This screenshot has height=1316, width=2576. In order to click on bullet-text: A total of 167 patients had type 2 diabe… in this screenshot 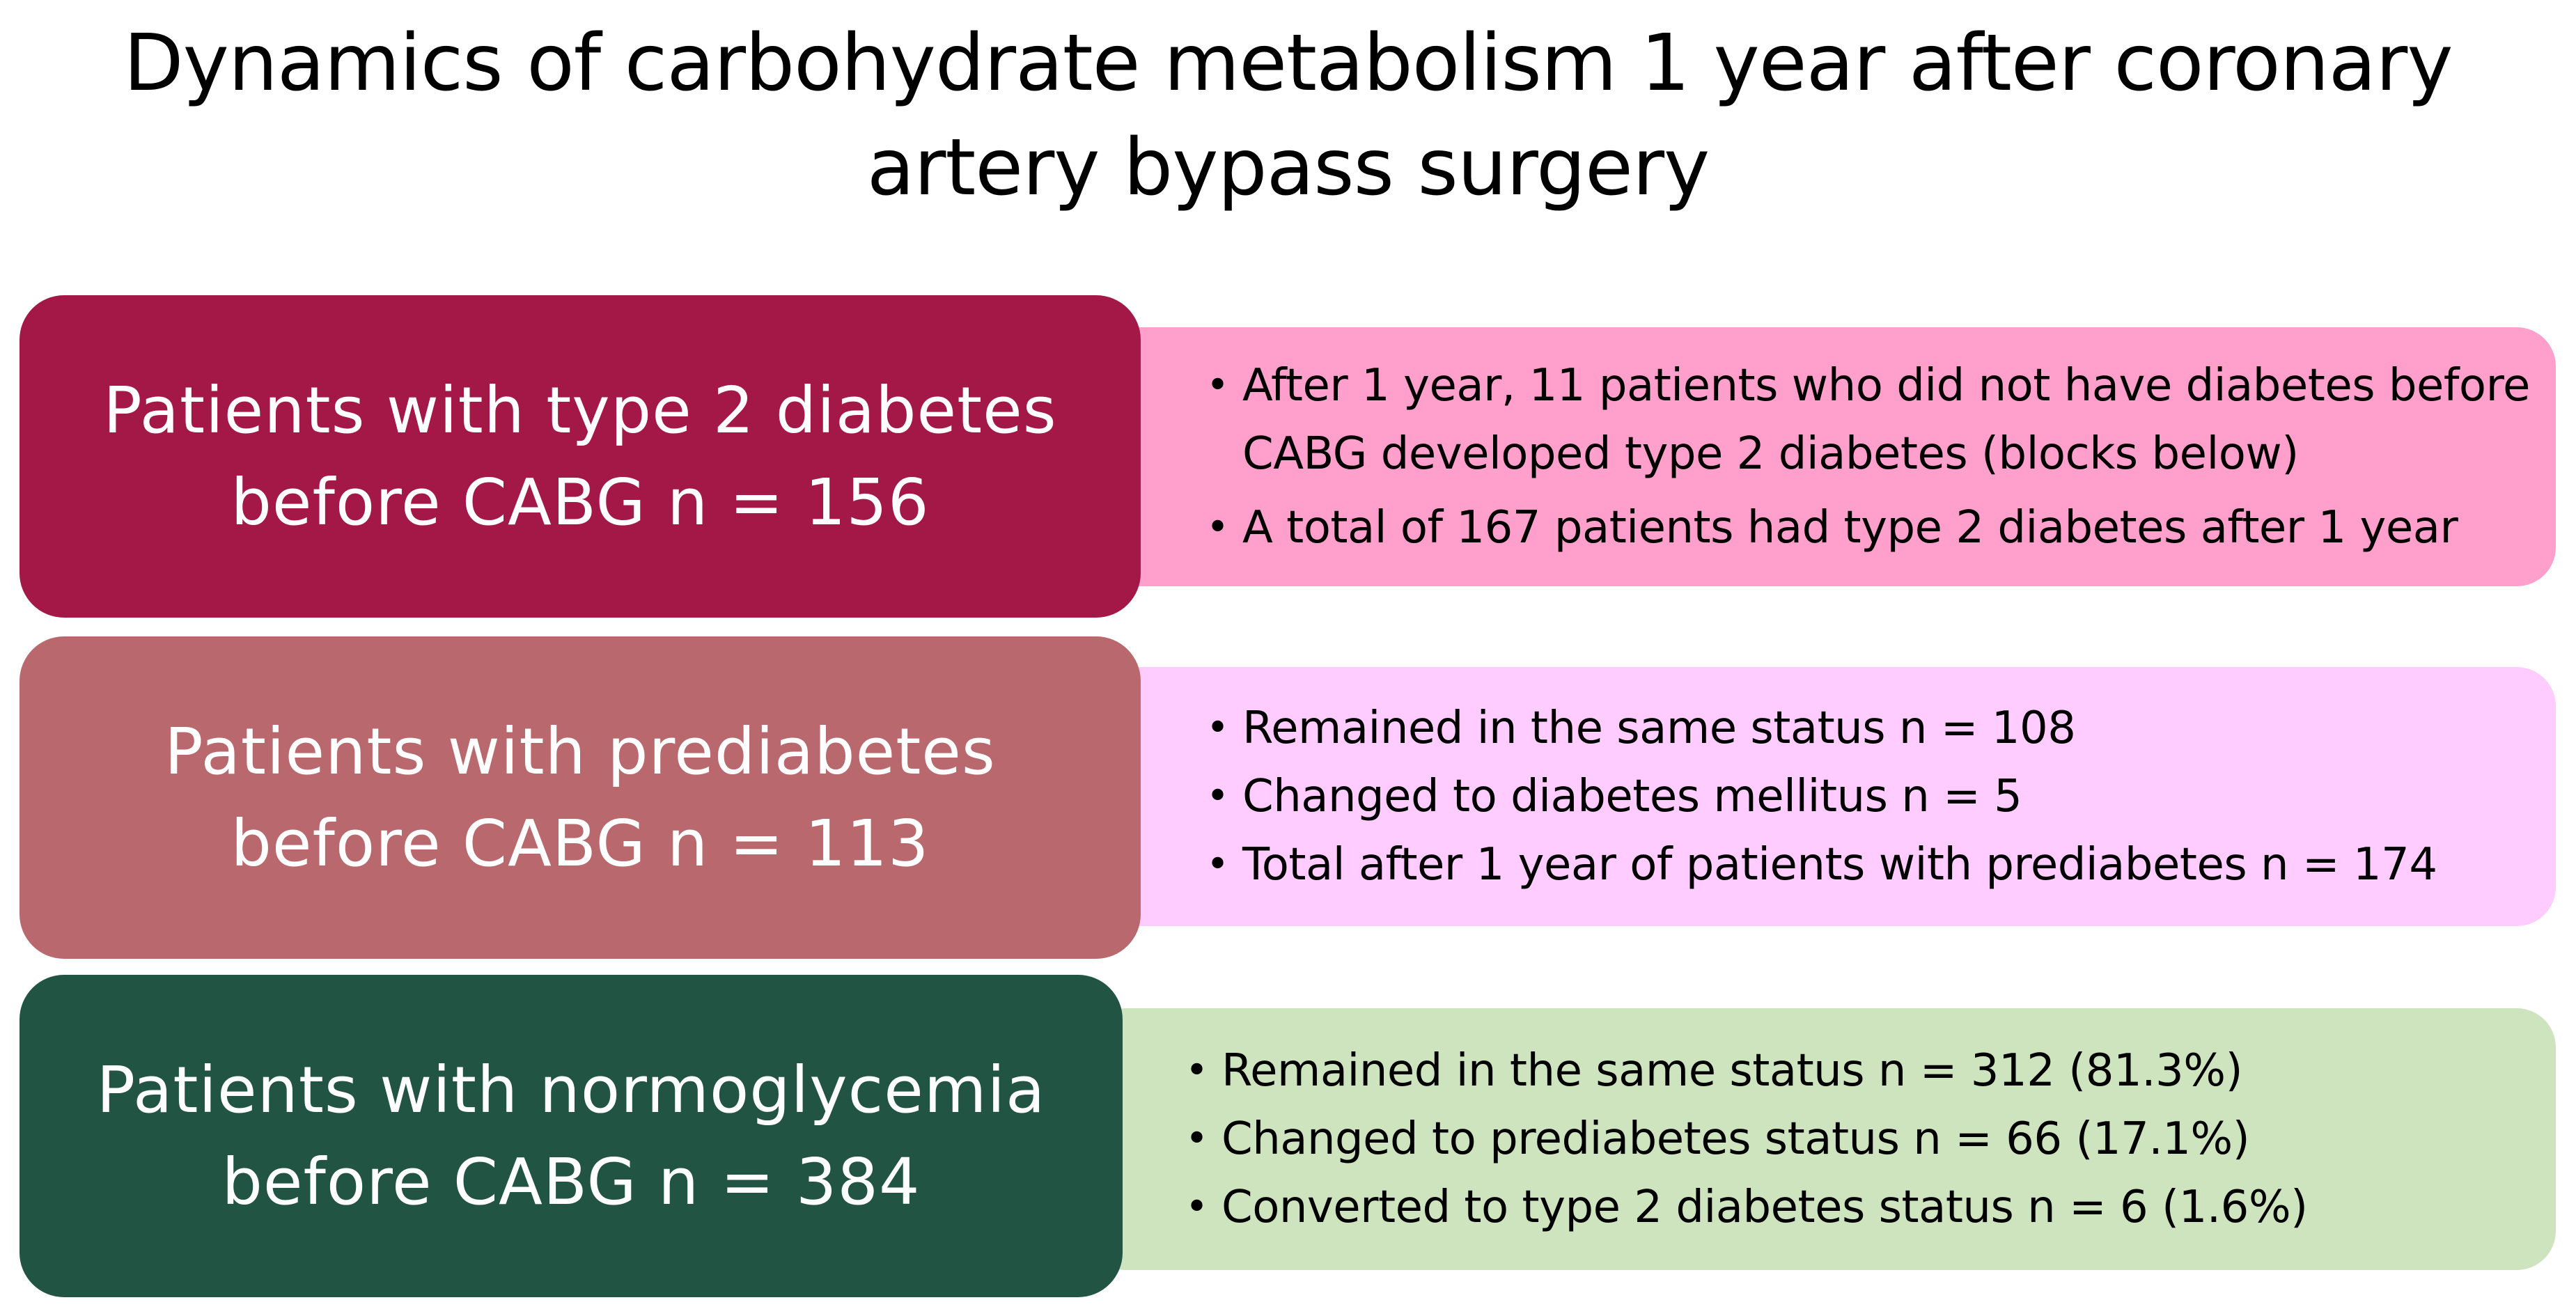, I will do `click(1850, 528)`.